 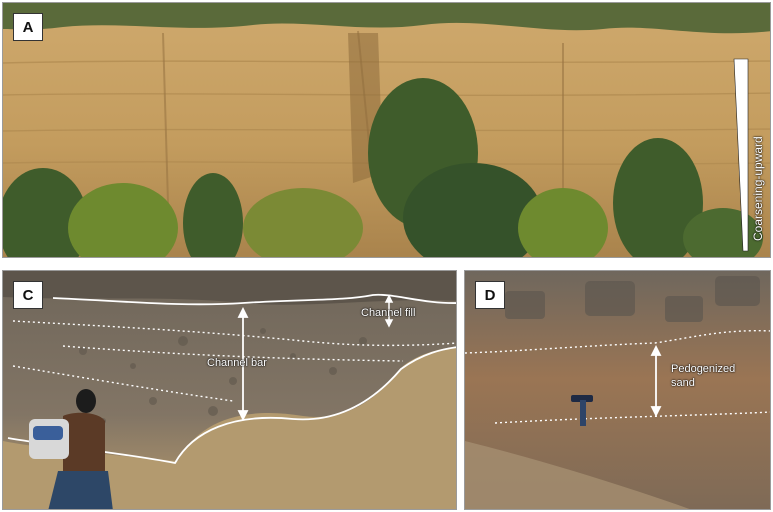 I want to click on coarsening-upward-label: Coarsening-upward, so click(x=758, y=188).